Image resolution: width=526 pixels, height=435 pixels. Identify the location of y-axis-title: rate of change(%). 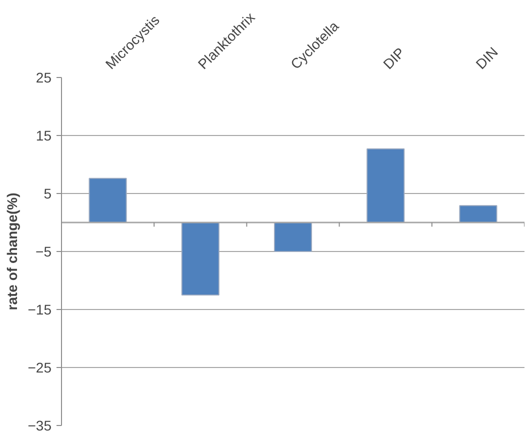
(12, 251).